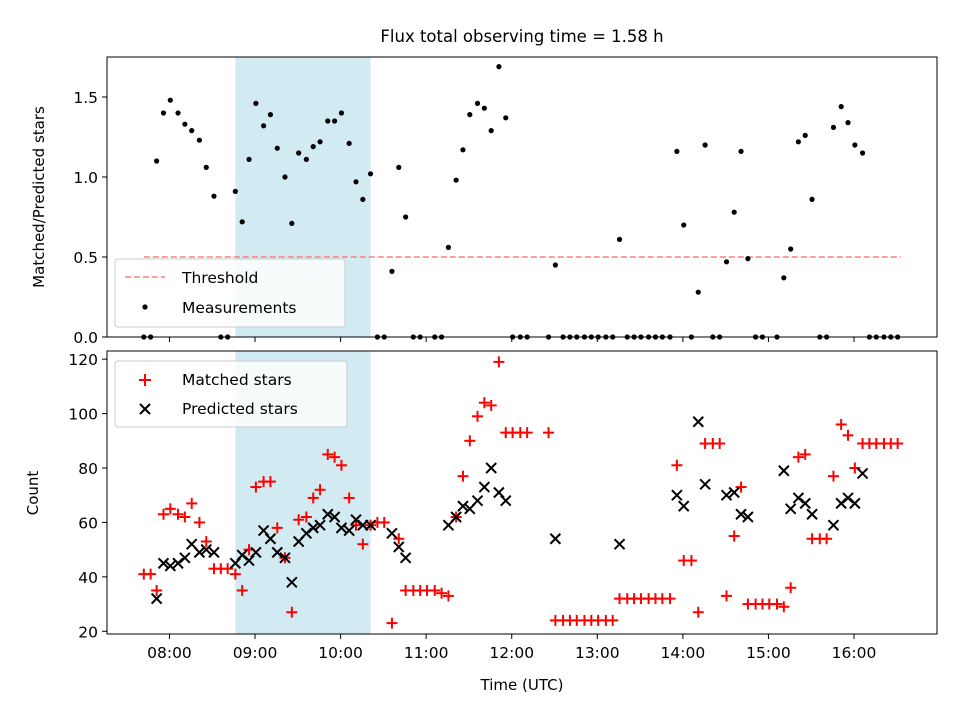  Describe the element at coordinates (683, 653) in the screenshot. I see `x-tick-label: 14:00` at that location.